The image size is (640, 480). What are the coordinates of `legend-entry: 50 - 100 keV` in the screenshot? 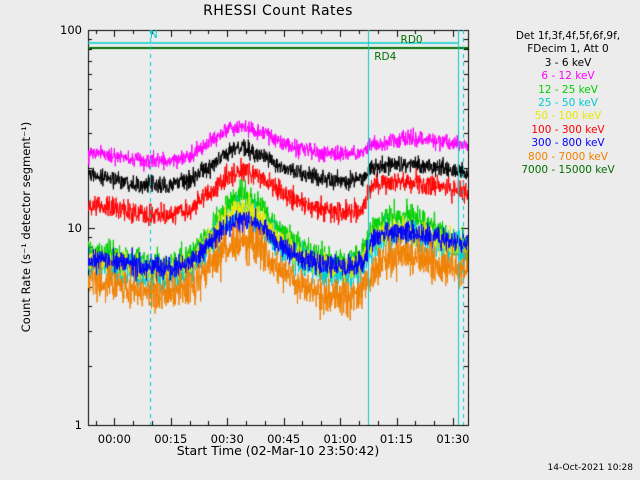 It's located at (568, 116).